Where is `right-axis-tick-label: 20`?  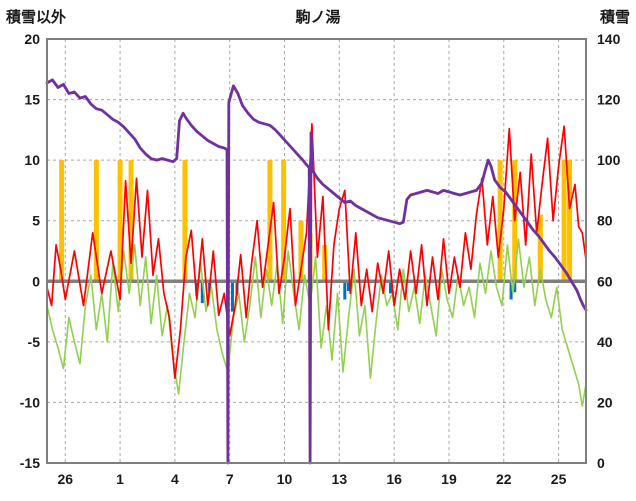 right-axis-tick-label: 20 is located at coordinates (605, 402).